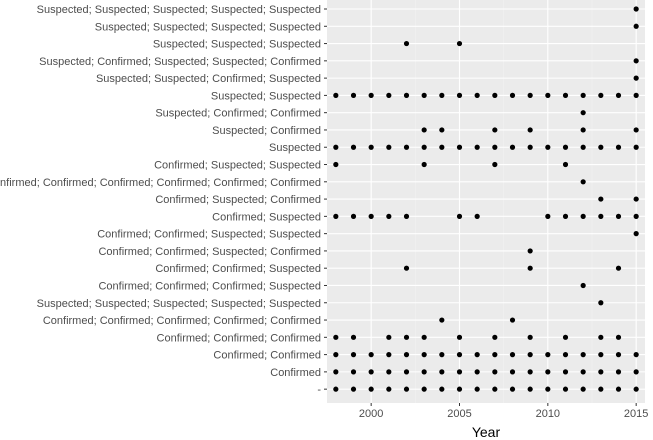  I want to click on y-tick-label: Suspected; Confirmed, so click(266, 131).